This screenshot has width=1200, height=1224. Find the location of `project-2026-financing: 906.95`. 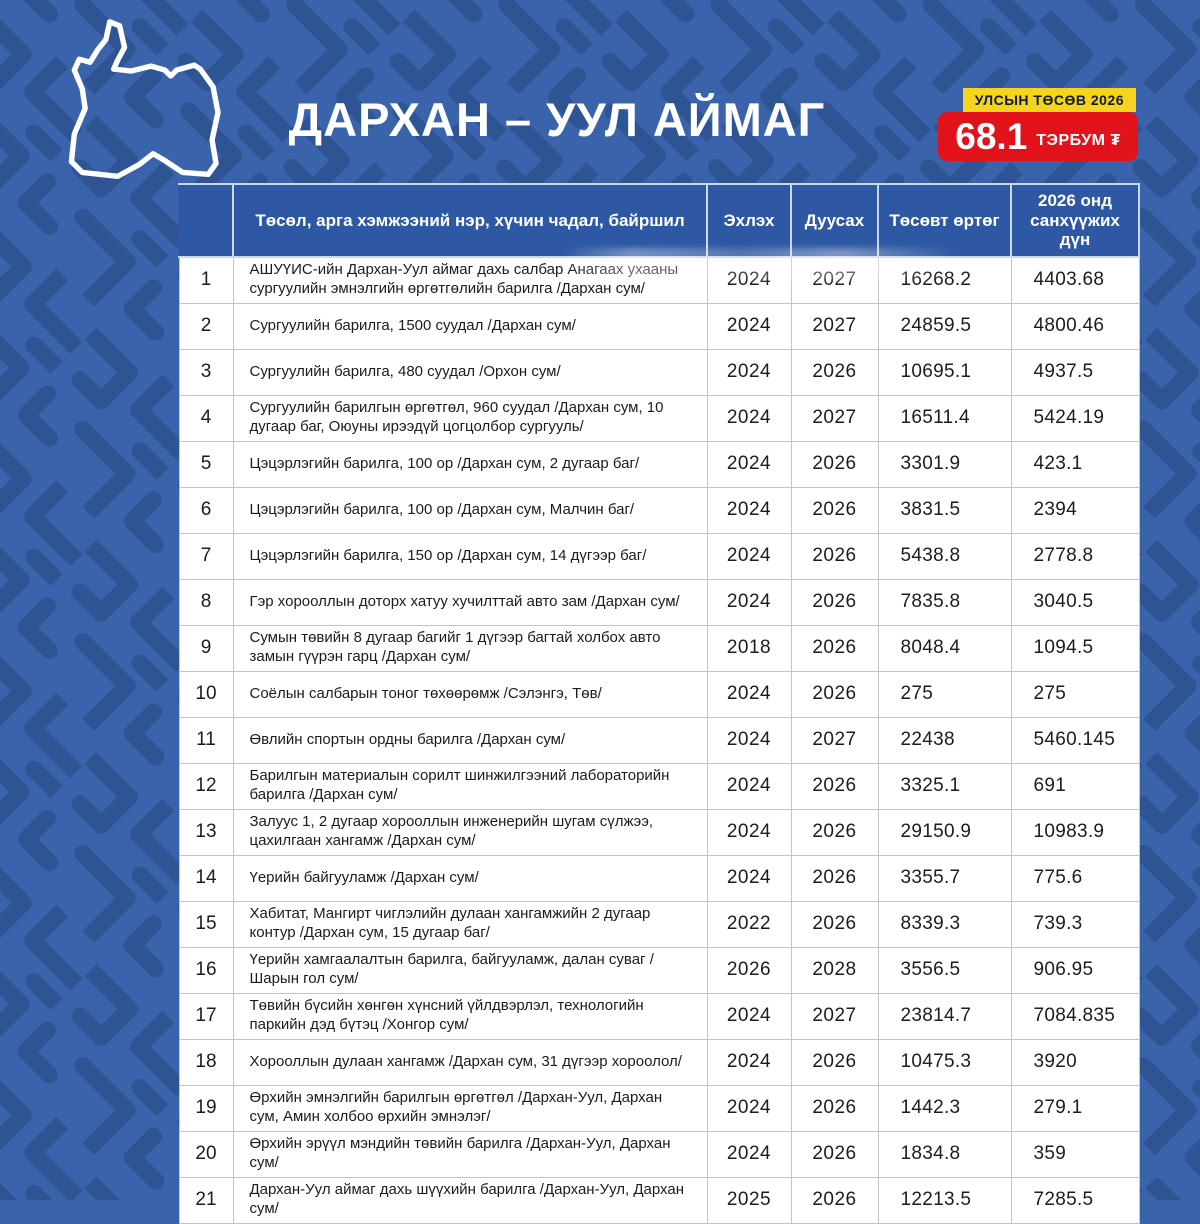

project-2026-financing: 906.95 is located at coordinates (1075, 970).